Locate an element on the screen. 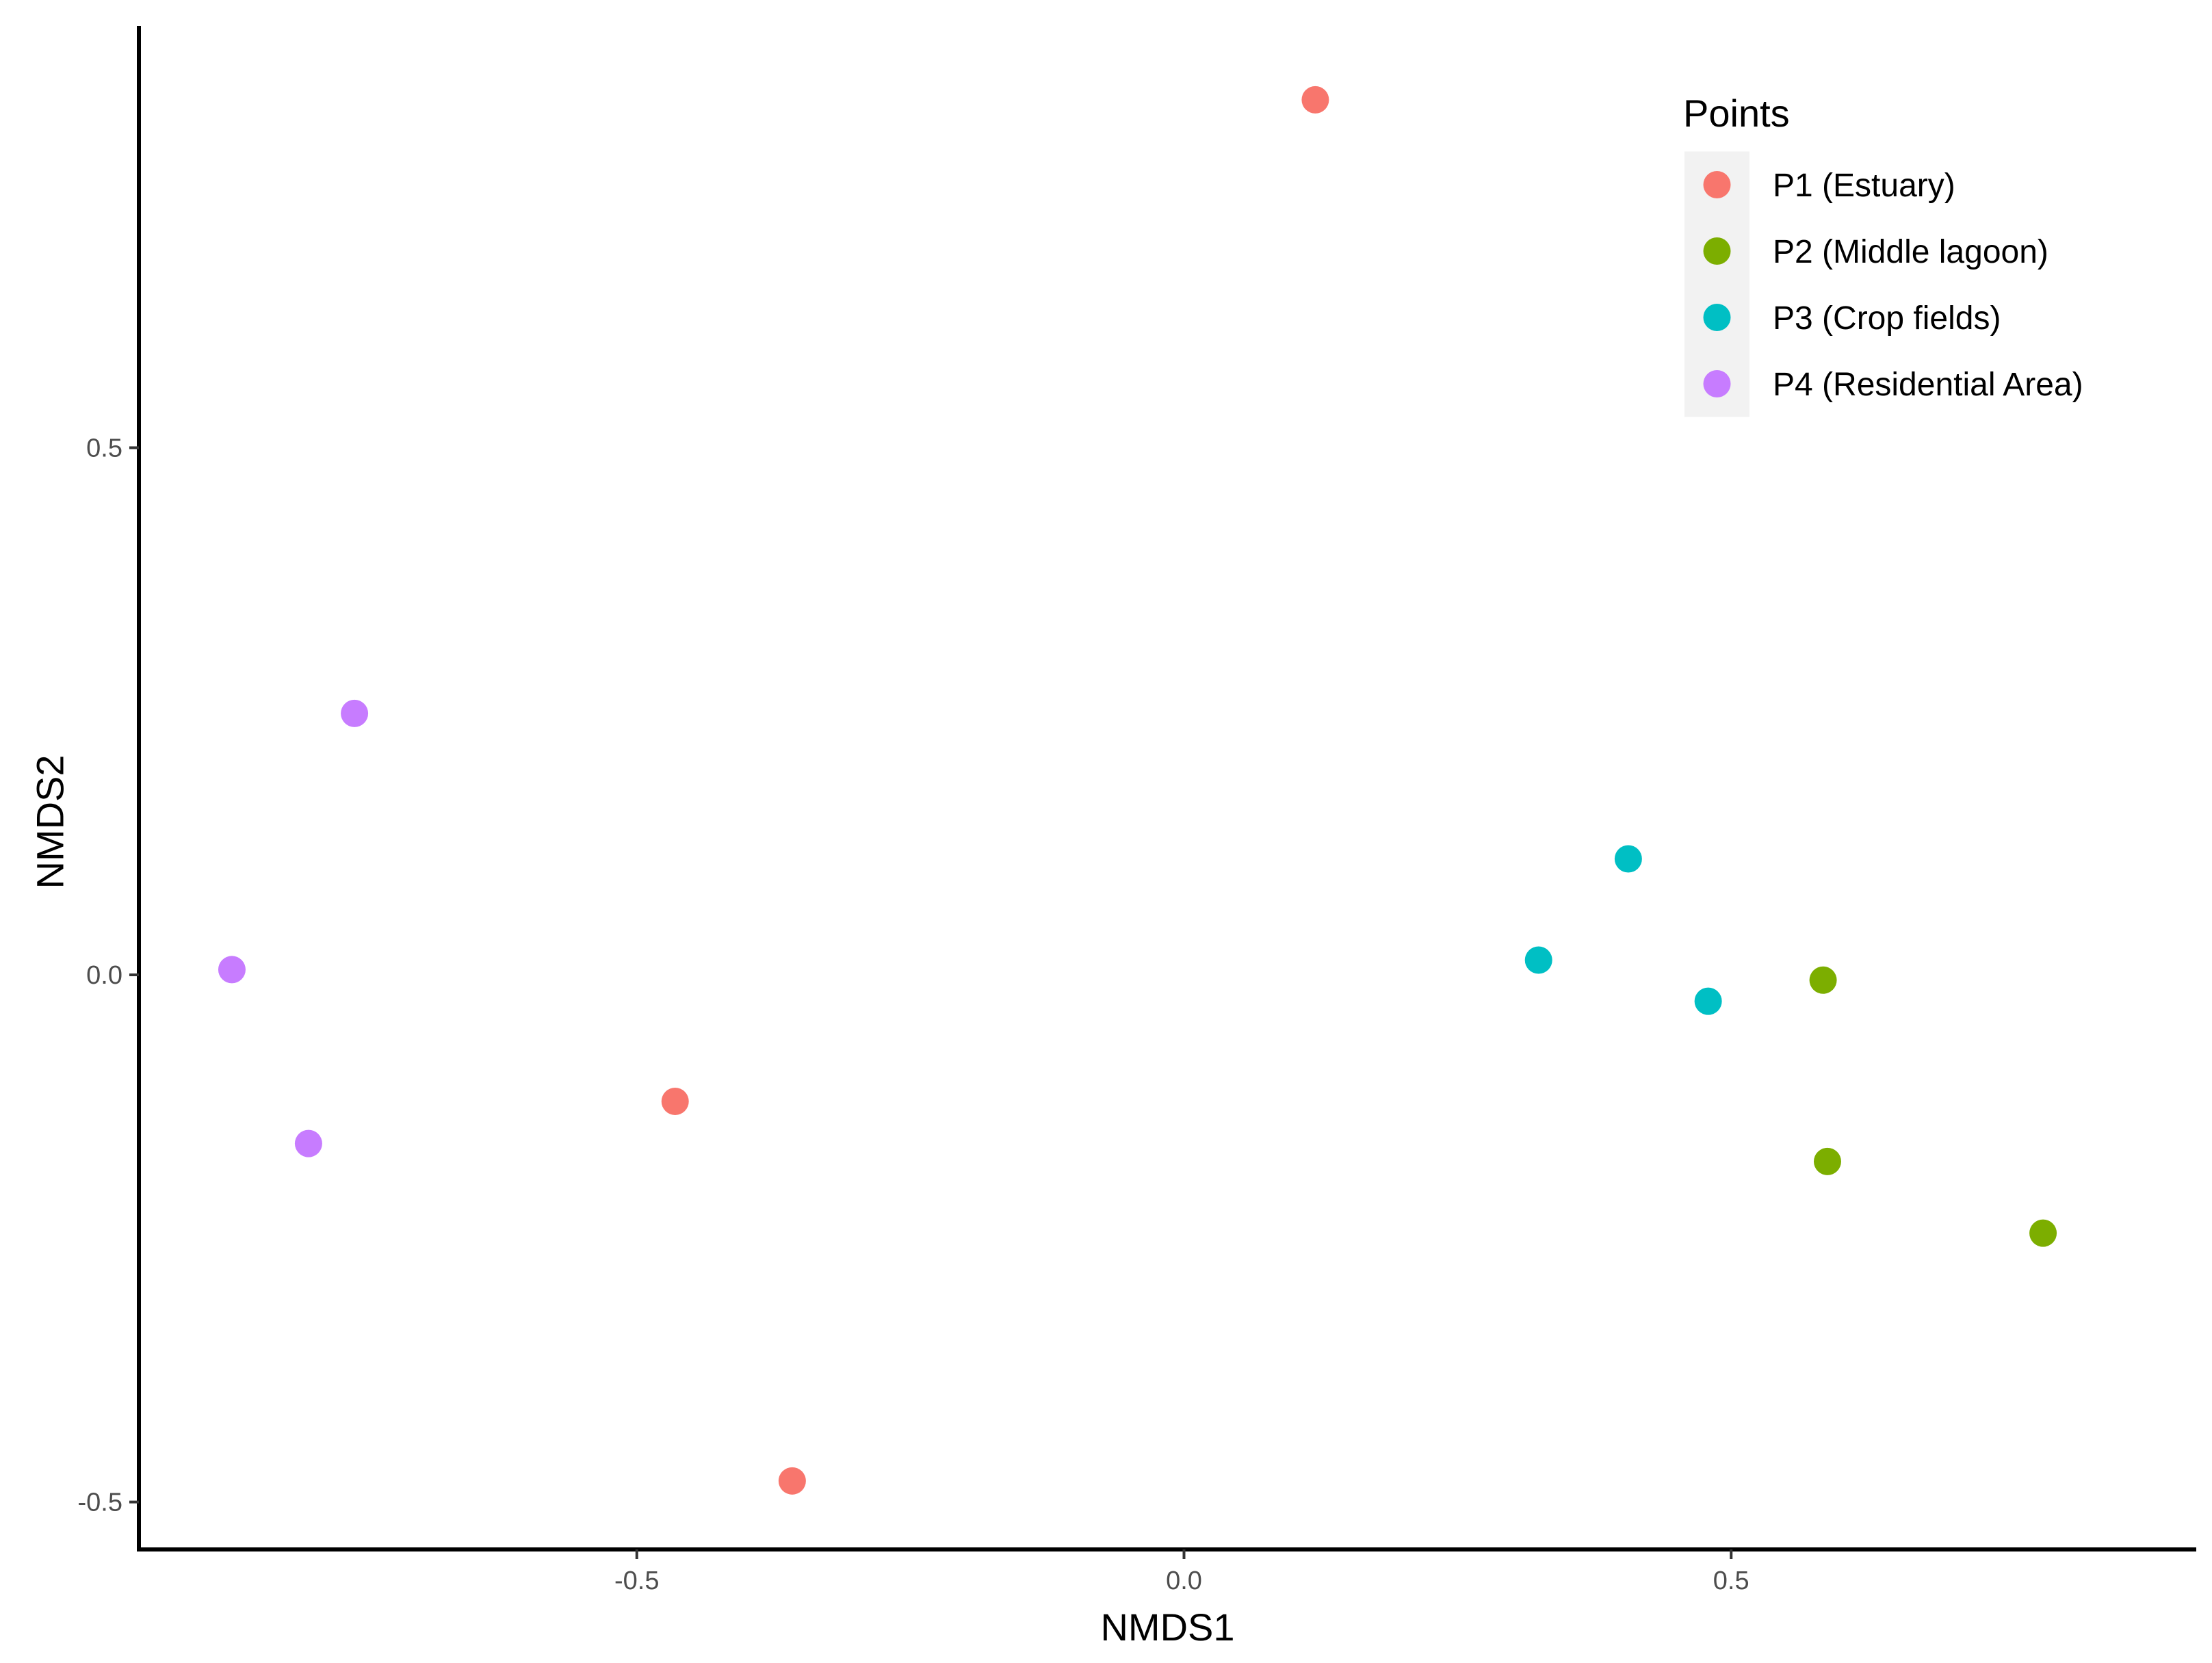 This screenshot has height=1663, width=2212. y-ticks: -0.5 0.0 0.5 is located at coordinates (108, 975).